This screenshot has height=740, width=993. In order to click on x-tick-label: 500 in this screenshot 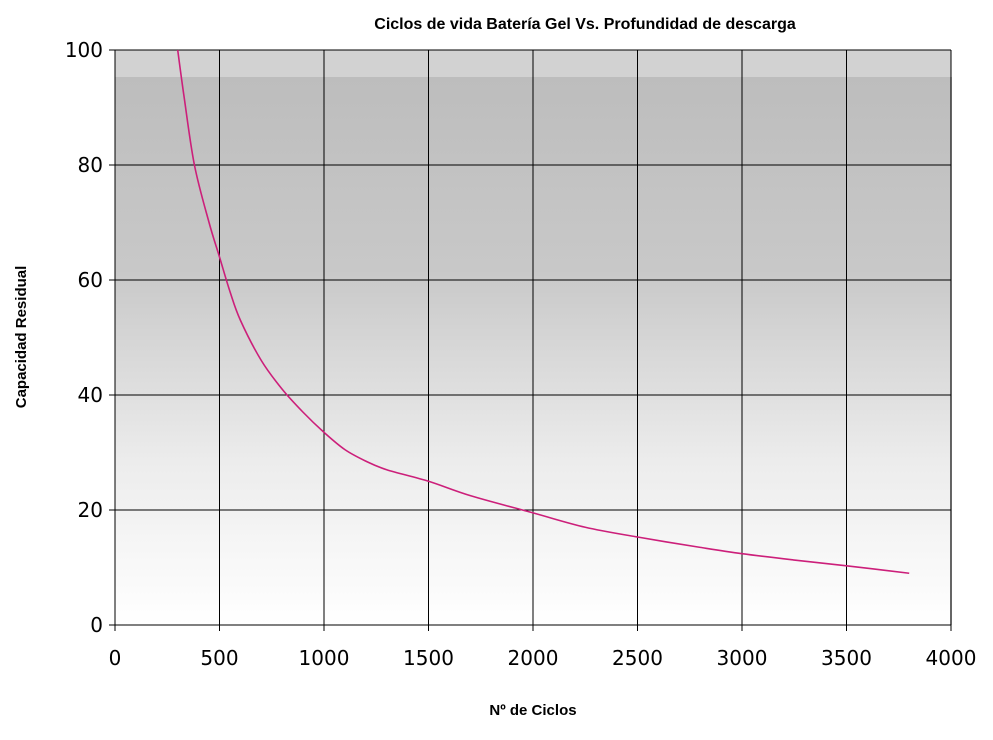, I will do `click(219, 658)`.